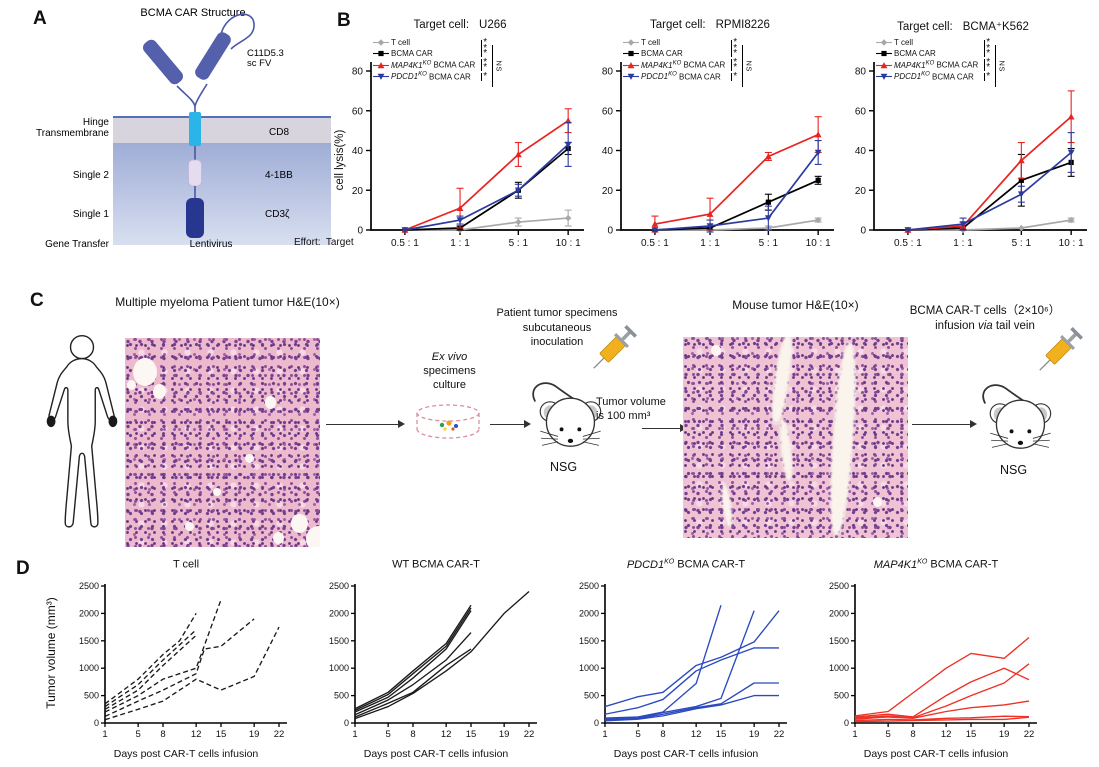  I want to click on y-tick-label: 80, so click(861, 72).